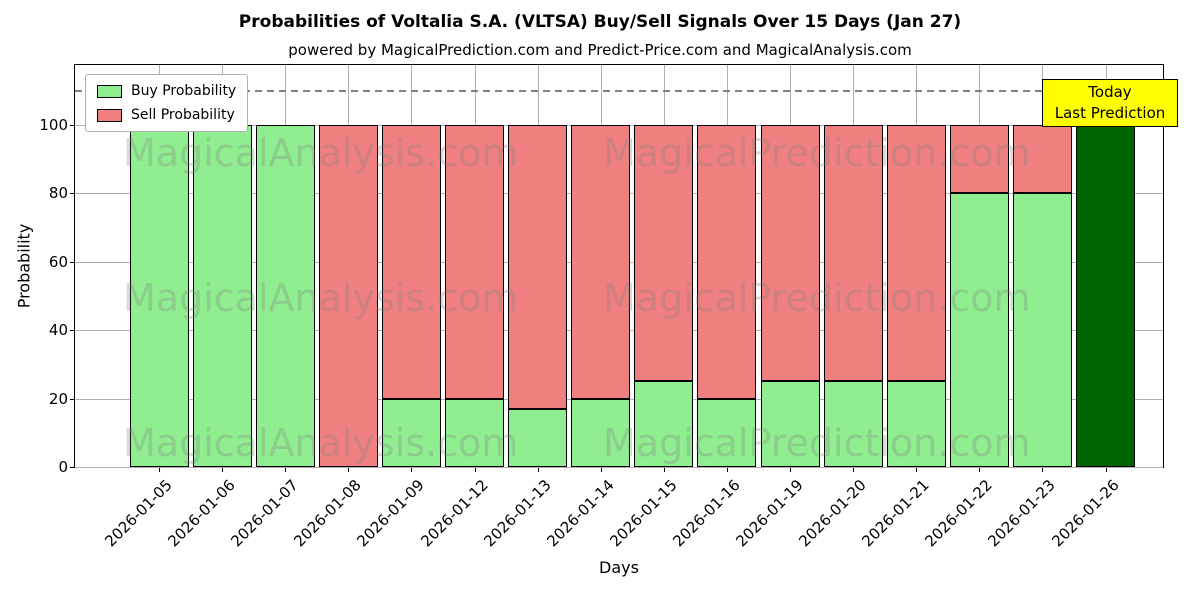  What do you see at coordinates (138, 513) in the screenshot?
I see `x-tick-label: 2026-01-05` at bounding box center [138, 513].